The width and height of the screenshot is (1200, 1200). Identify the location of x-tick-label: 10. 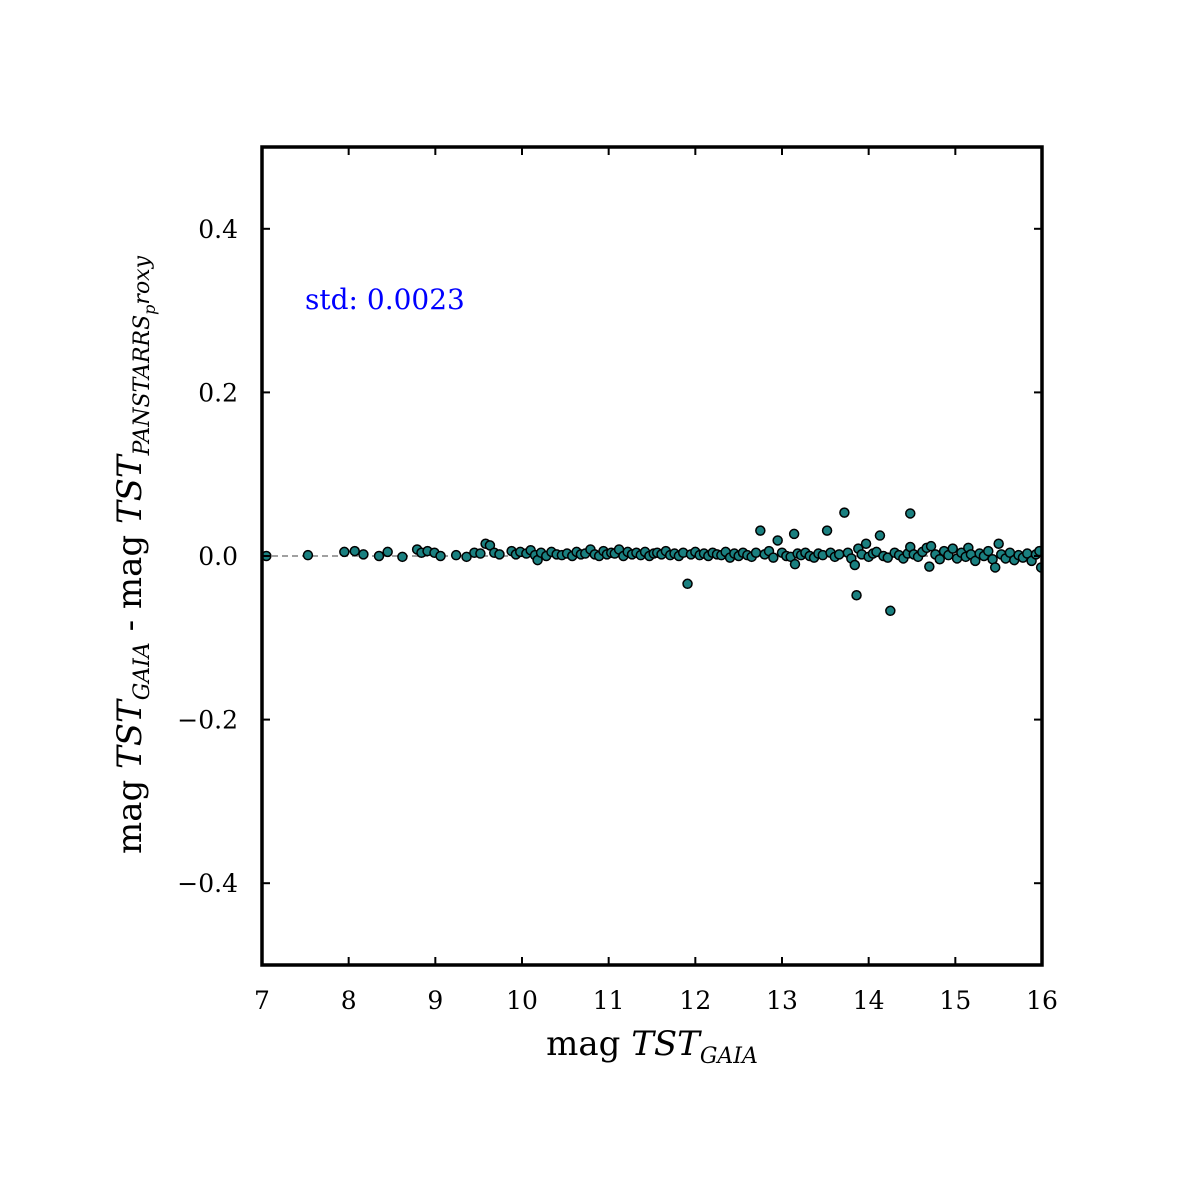
(522, 1000).